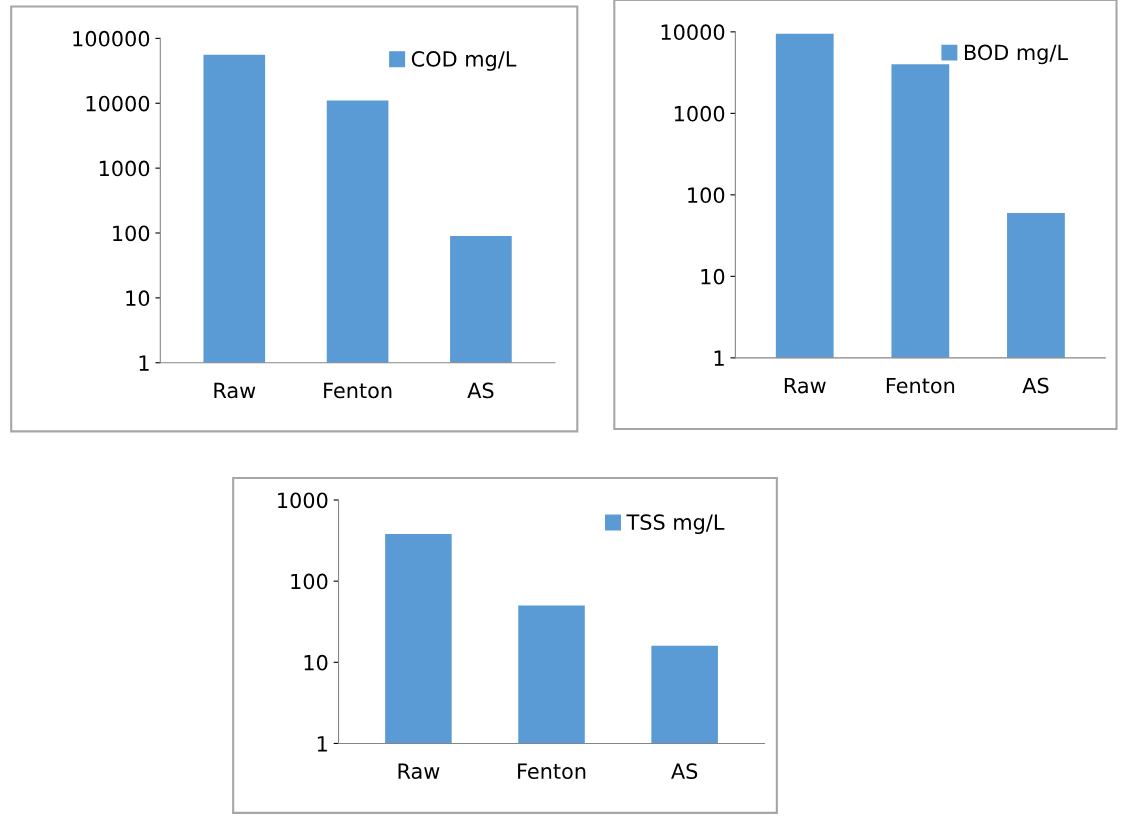  What do you see at coordinates (111, 38) in the screenshot?
I see `y-tick-label: 100000` at bounding box center [111, 38].